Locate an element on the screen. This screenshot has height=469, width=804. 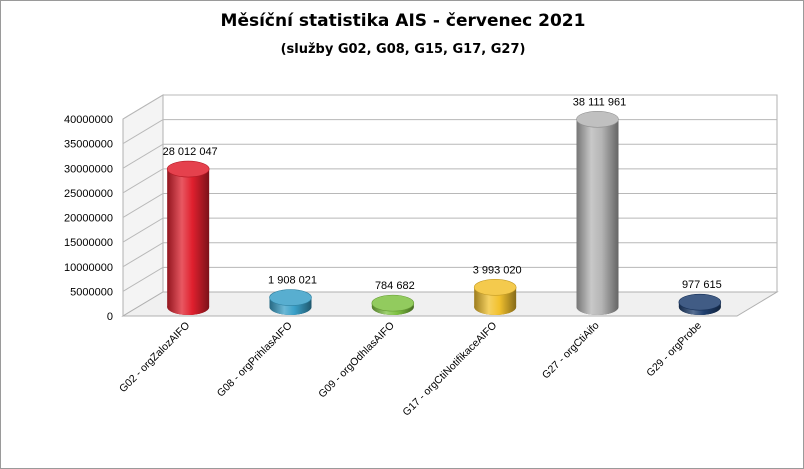
y-tick-label: 30000000 is located at coordinates (88, 169).